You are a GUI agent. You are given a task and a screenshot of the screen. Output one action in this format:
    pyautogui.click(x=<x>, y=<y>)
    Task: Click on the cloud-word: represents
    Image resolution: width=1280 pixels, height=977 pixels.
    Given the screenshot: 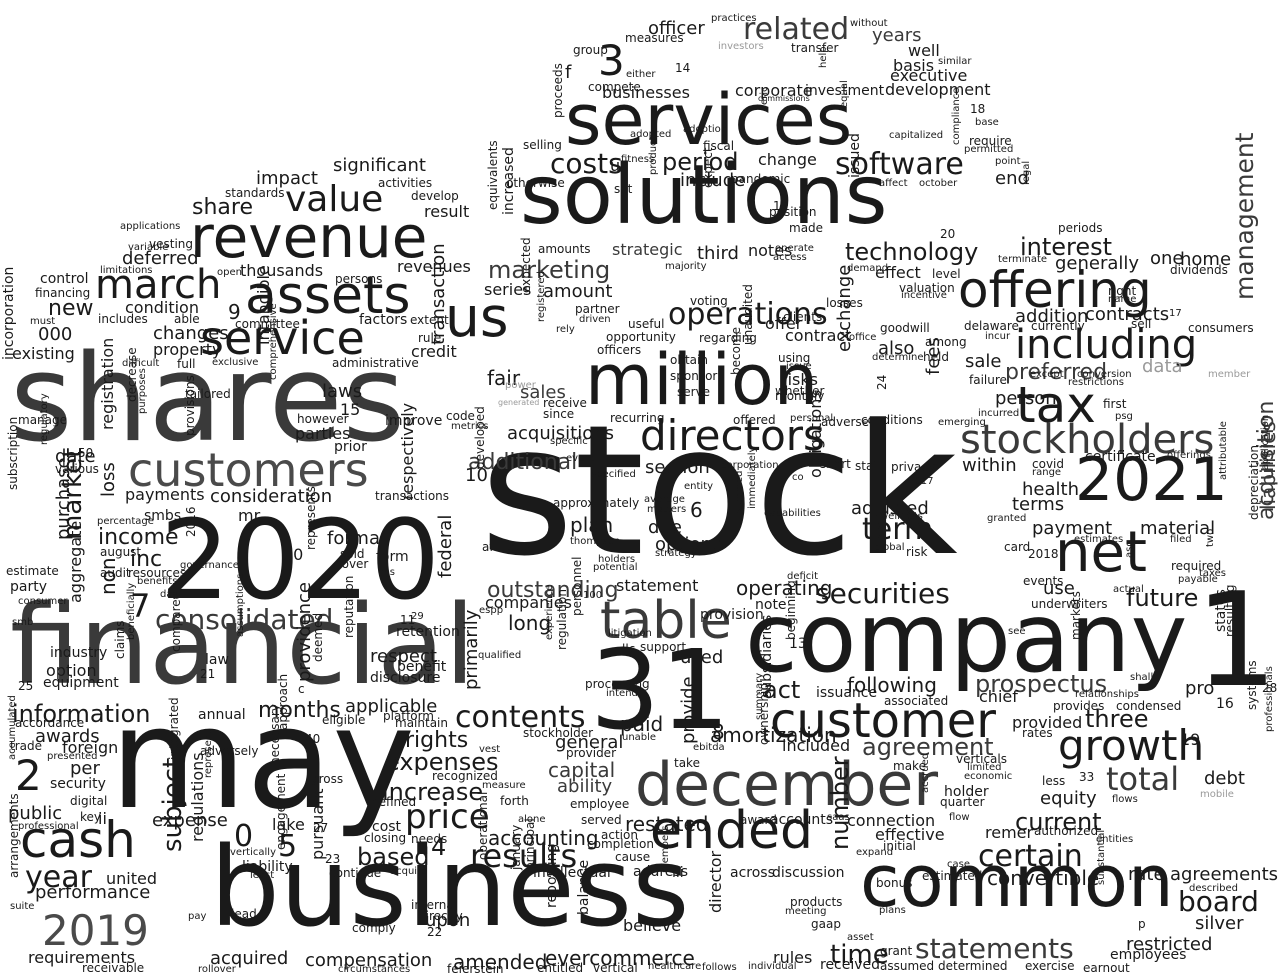 What is the action you would take?
    pyautogui.click(x=311, y=518)
    